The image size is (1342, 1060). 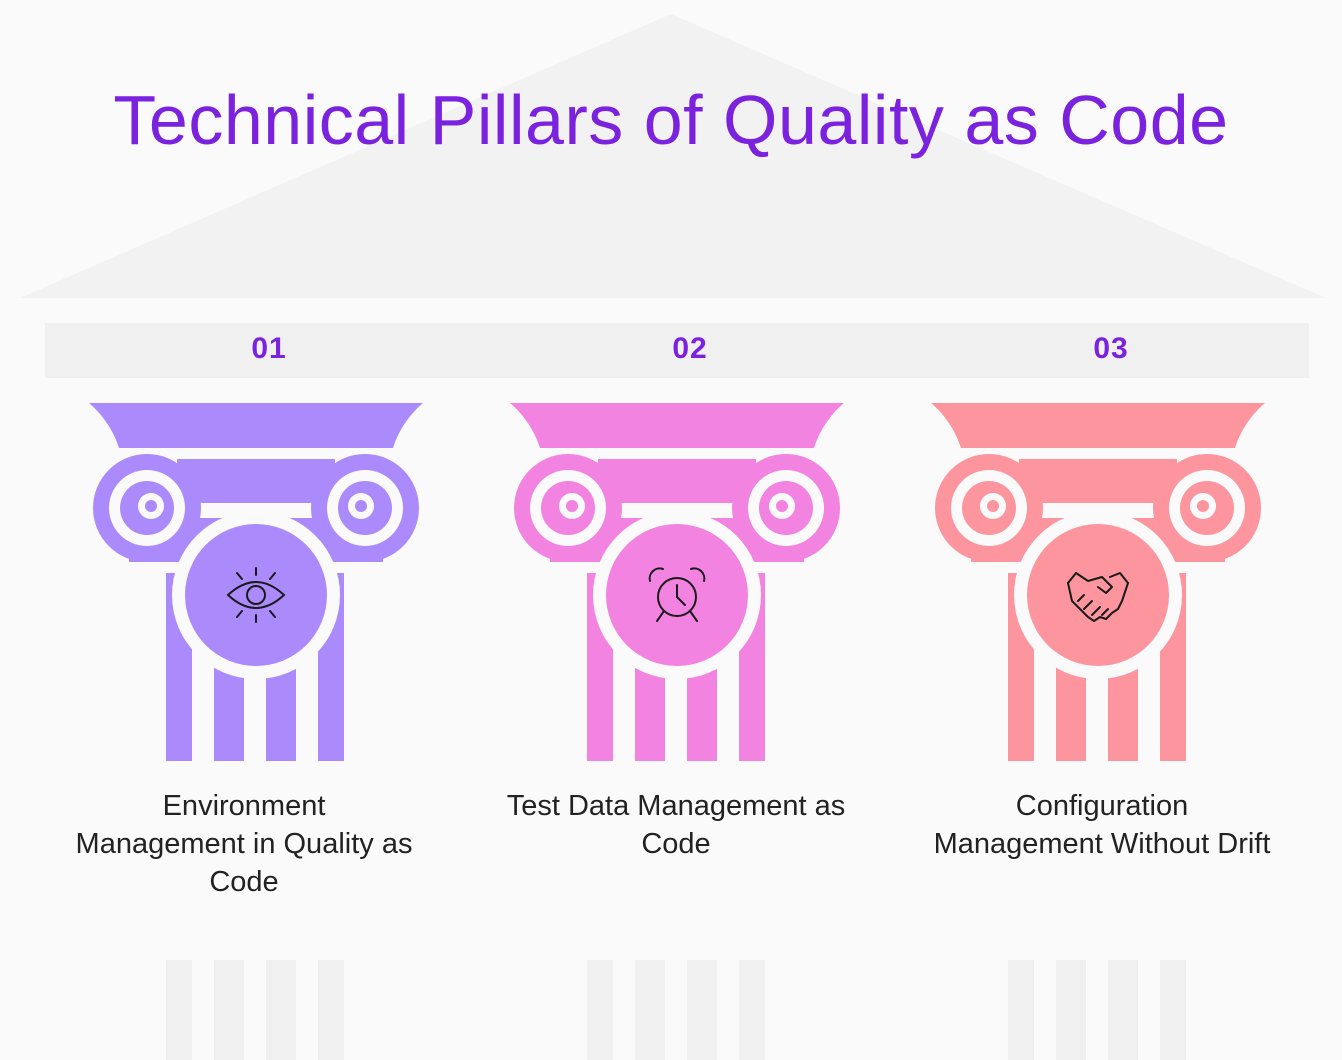 I want to click on eye-icon, so click(x=256, y=595).